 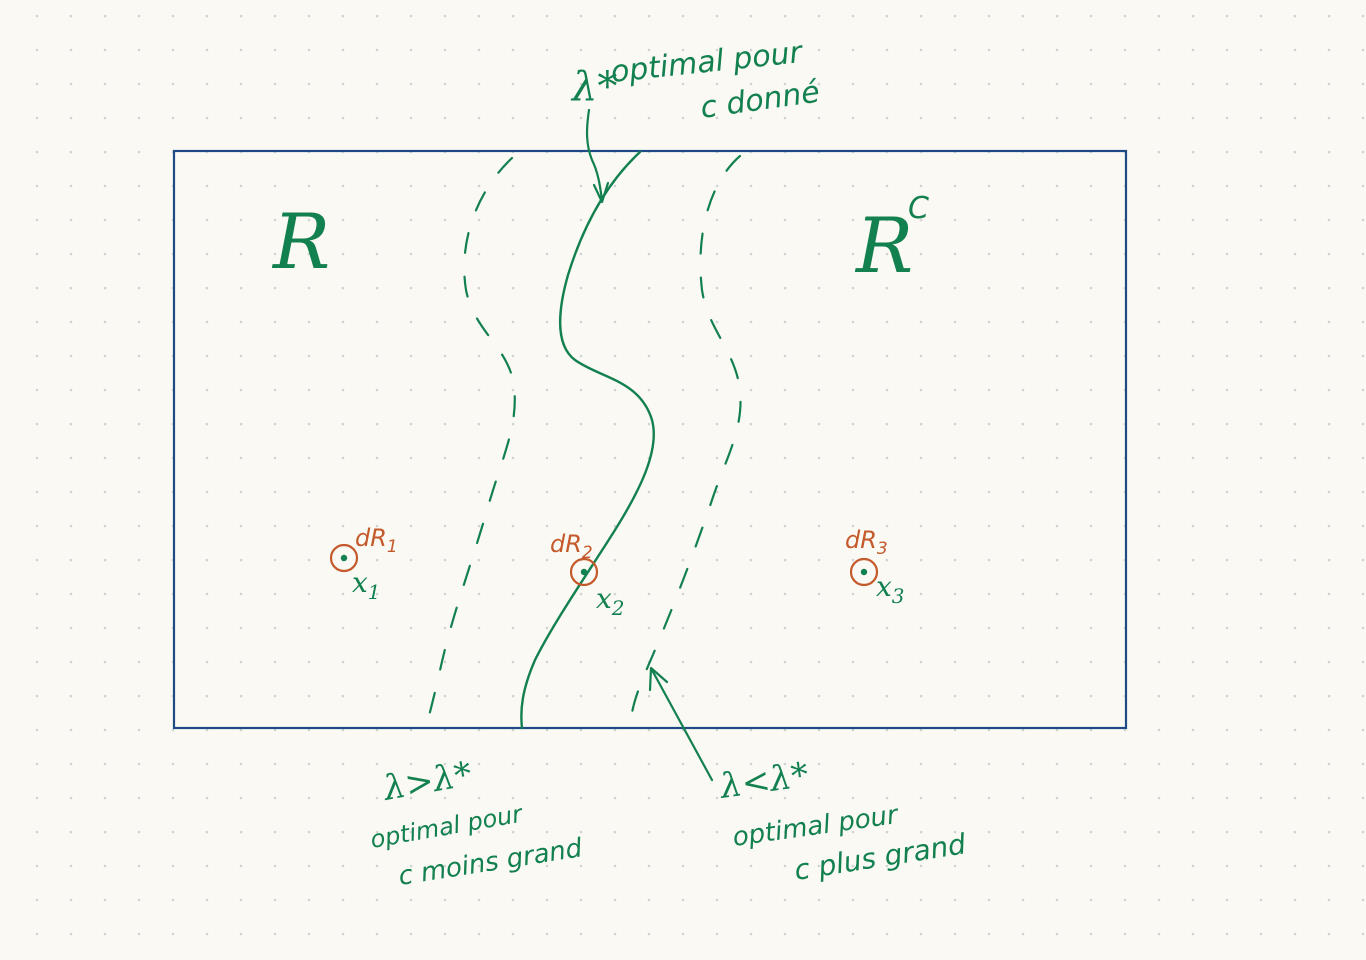 I want to click on dashed-boundary-left, so click(x=471, y=439).